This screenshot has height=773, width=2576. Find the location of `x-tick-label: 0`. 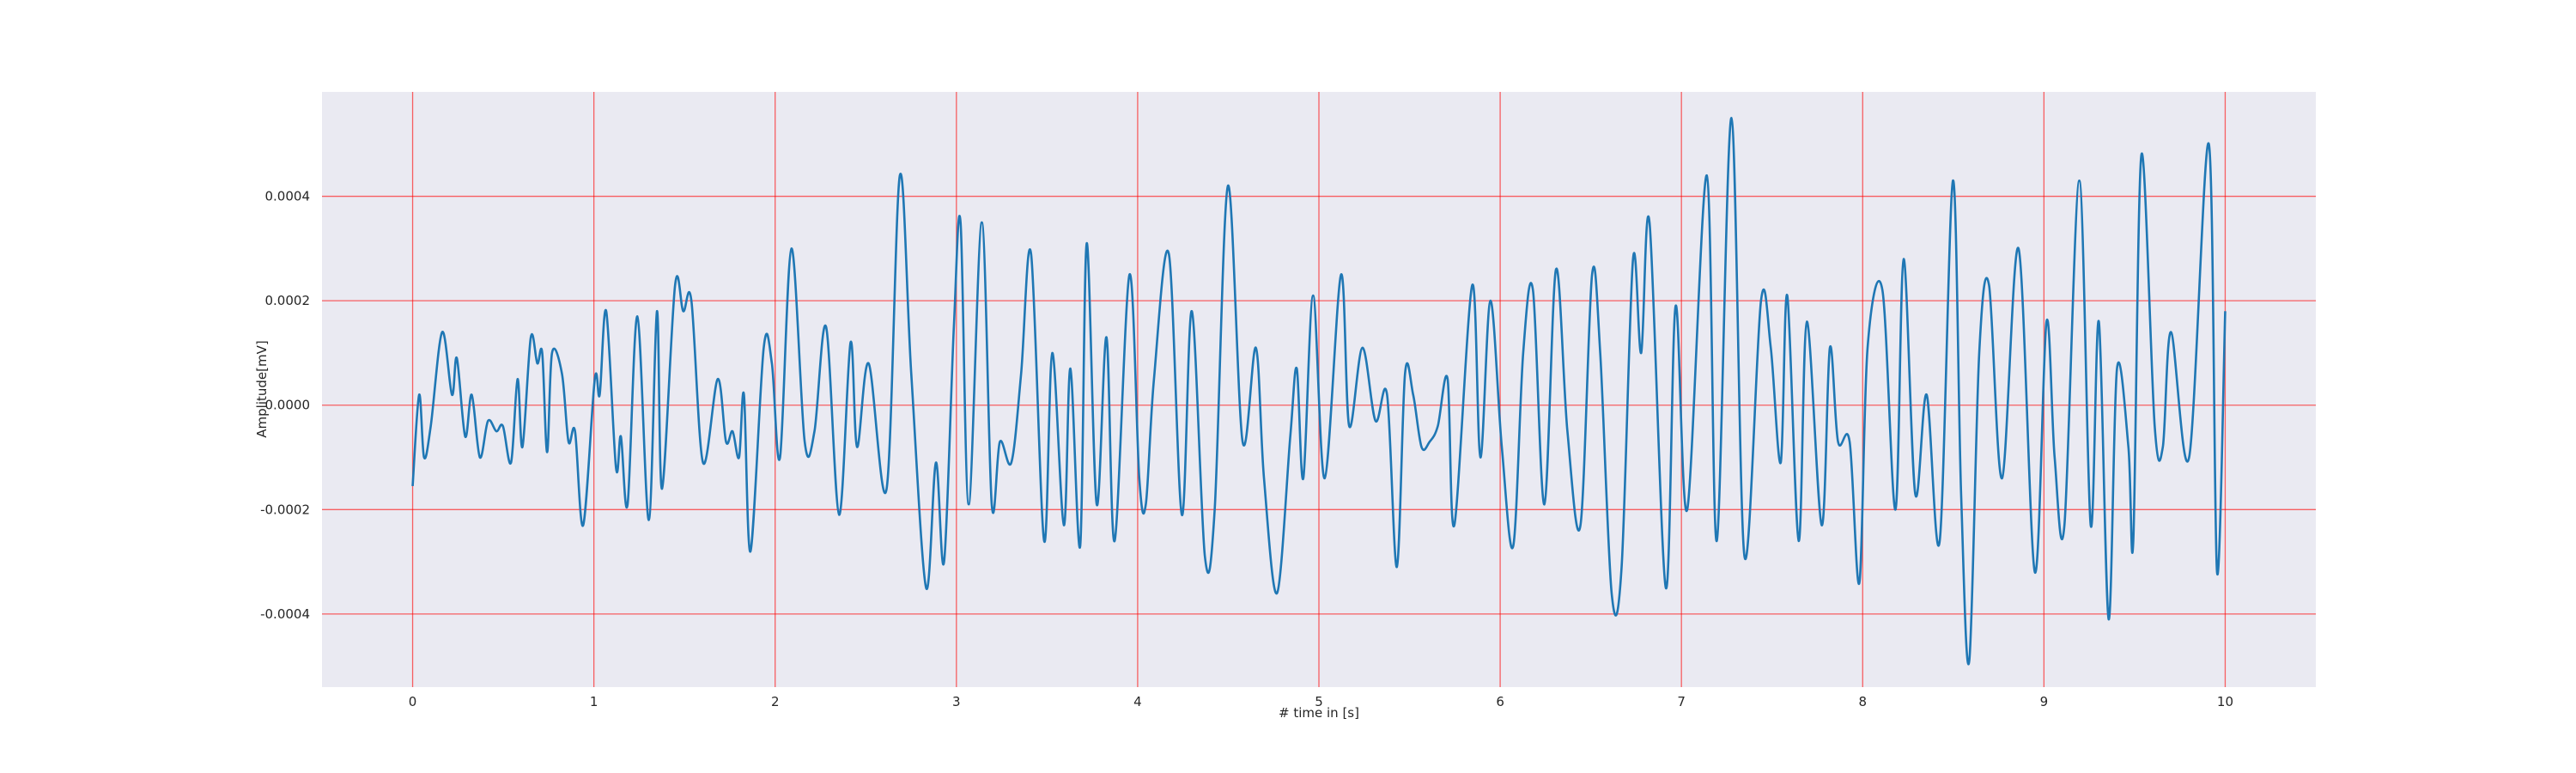

x-tick-label: 0 is located at coordinates (413, 701).